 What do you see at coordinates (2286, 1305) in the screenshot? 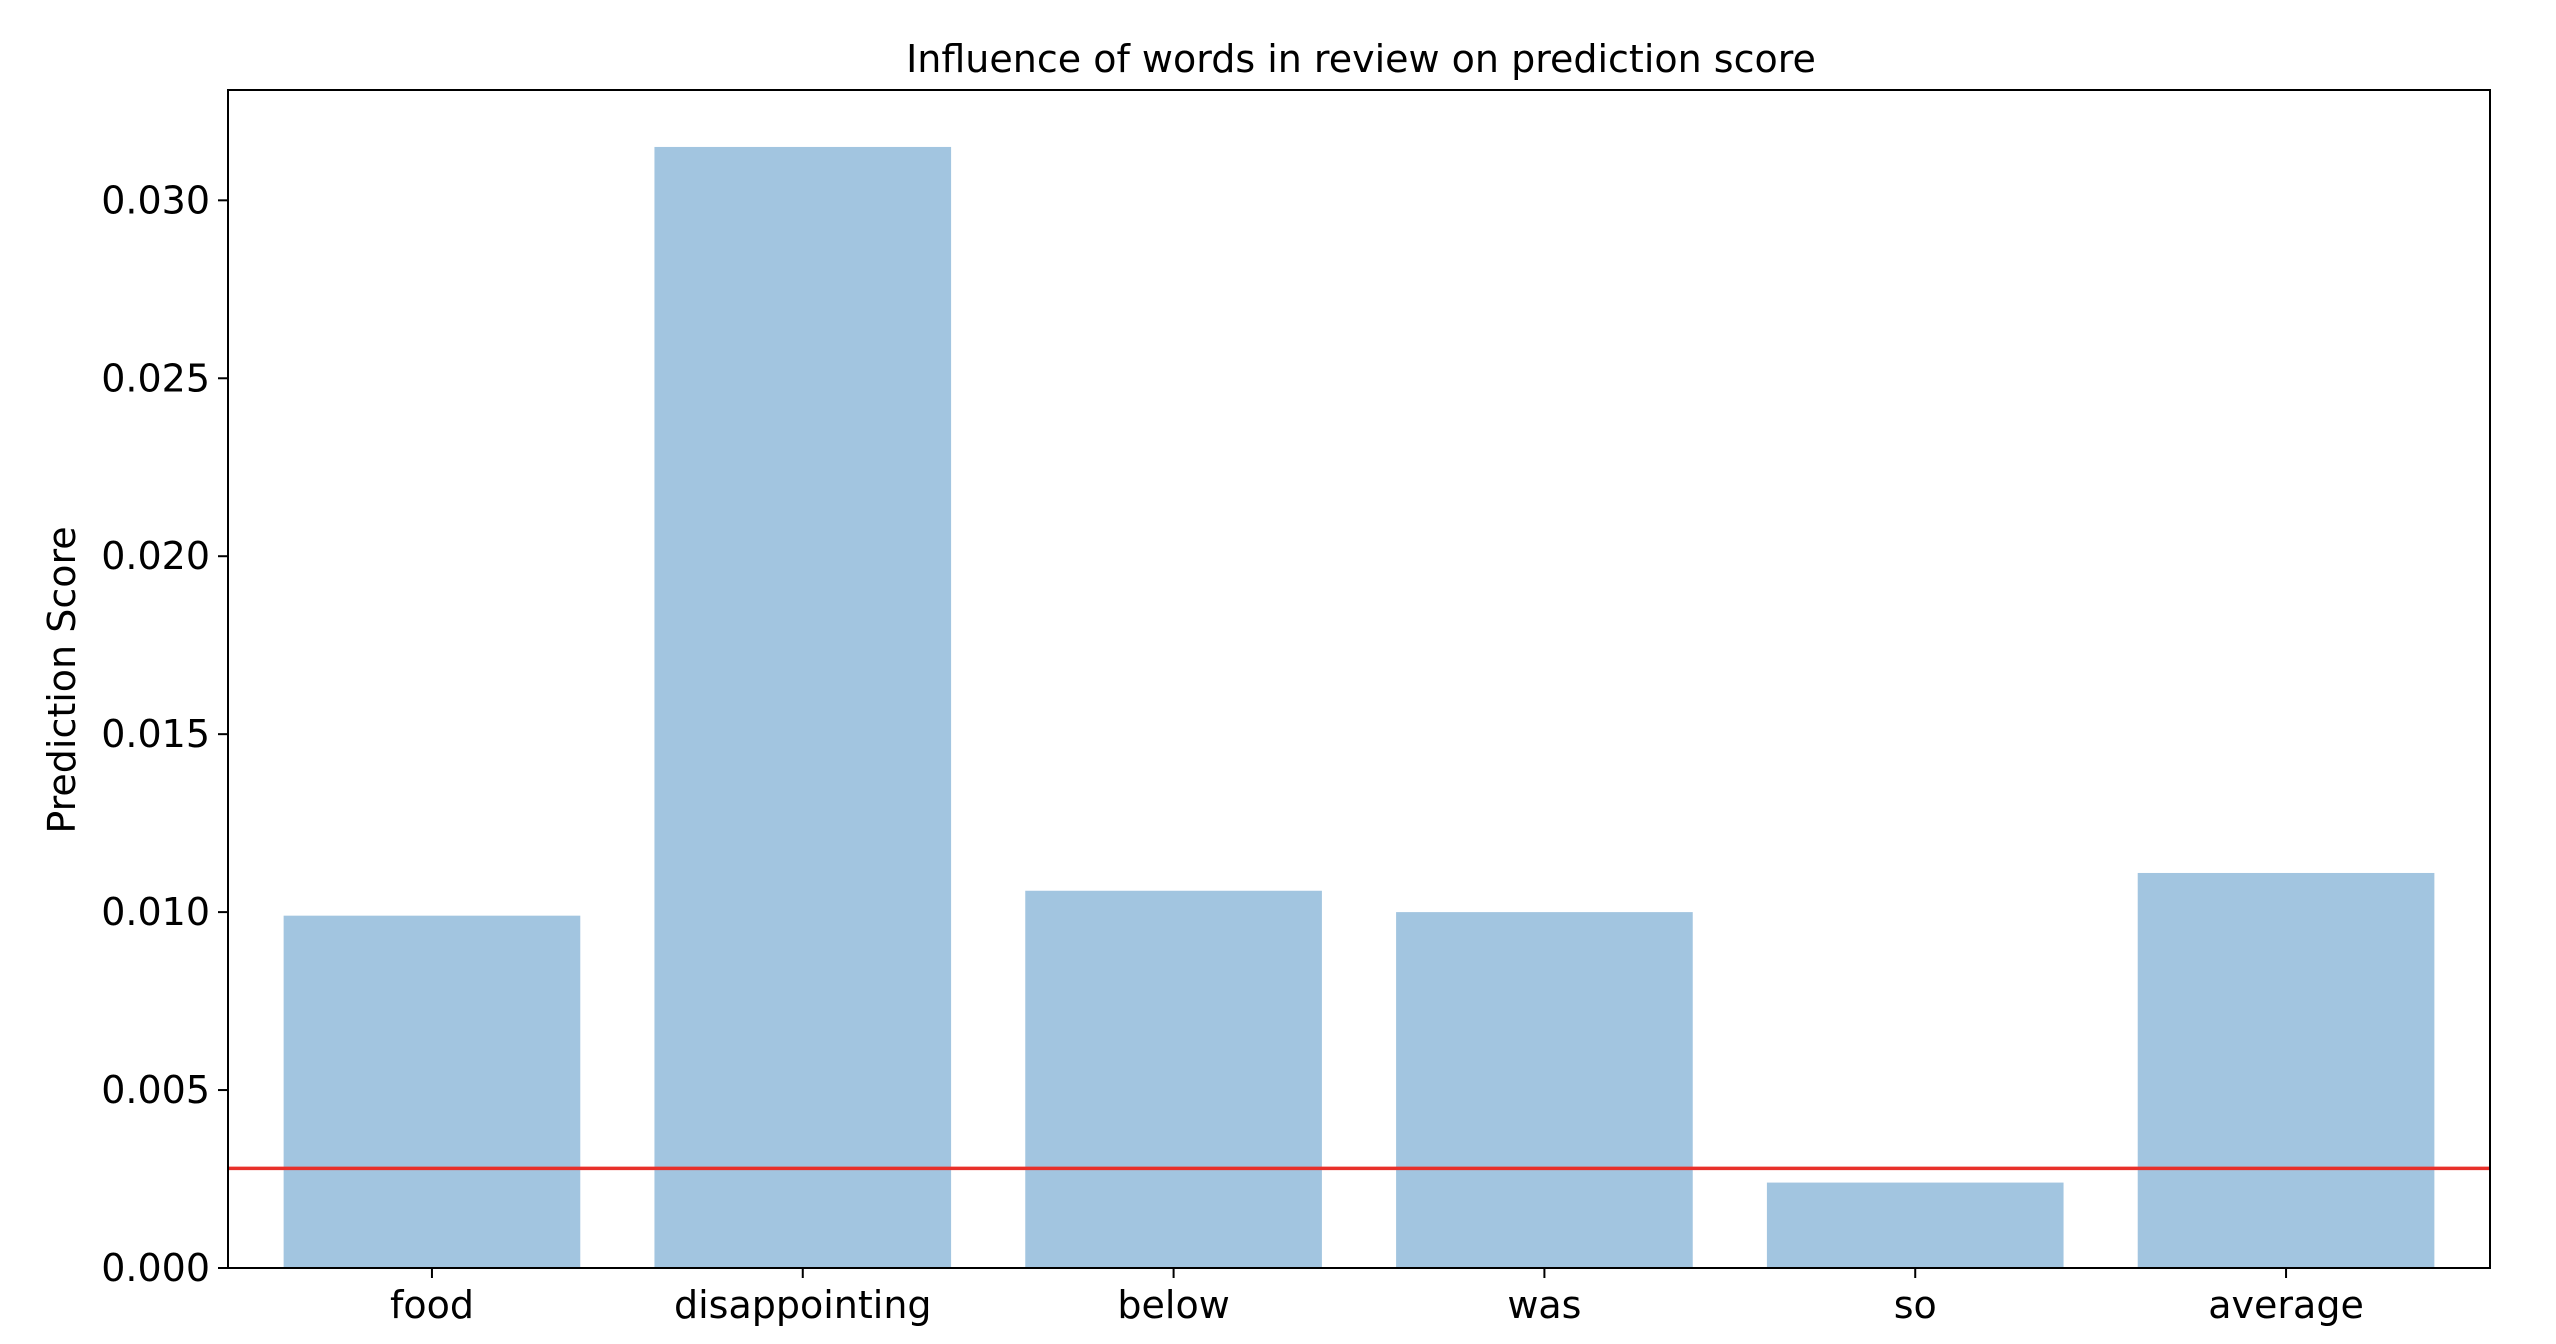
I see `x-tick-label-average: average` at bounding box center [2286, 1305].